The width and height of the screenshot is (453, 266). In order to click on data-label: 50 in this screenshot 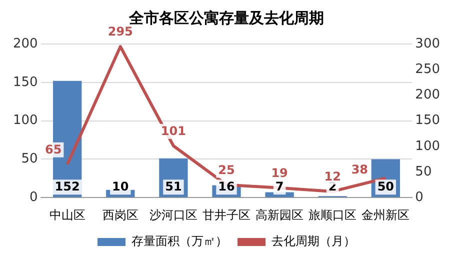, I will do `click(385, 187)`.